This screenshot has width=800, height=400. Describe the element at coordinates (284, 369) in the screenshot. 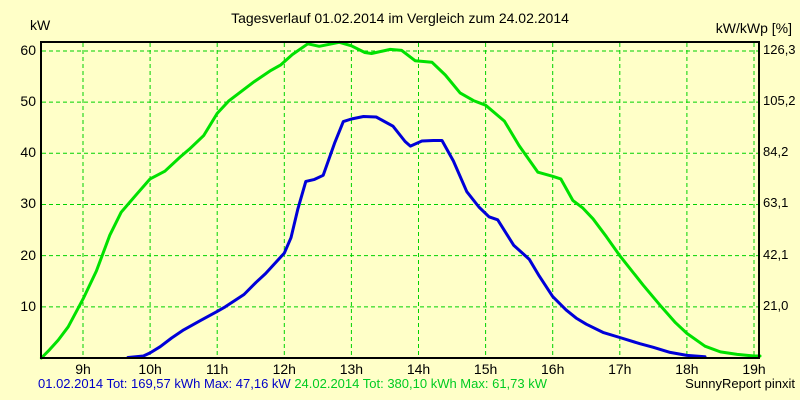

I see `x-axis-tick-label: 12h` at that location.